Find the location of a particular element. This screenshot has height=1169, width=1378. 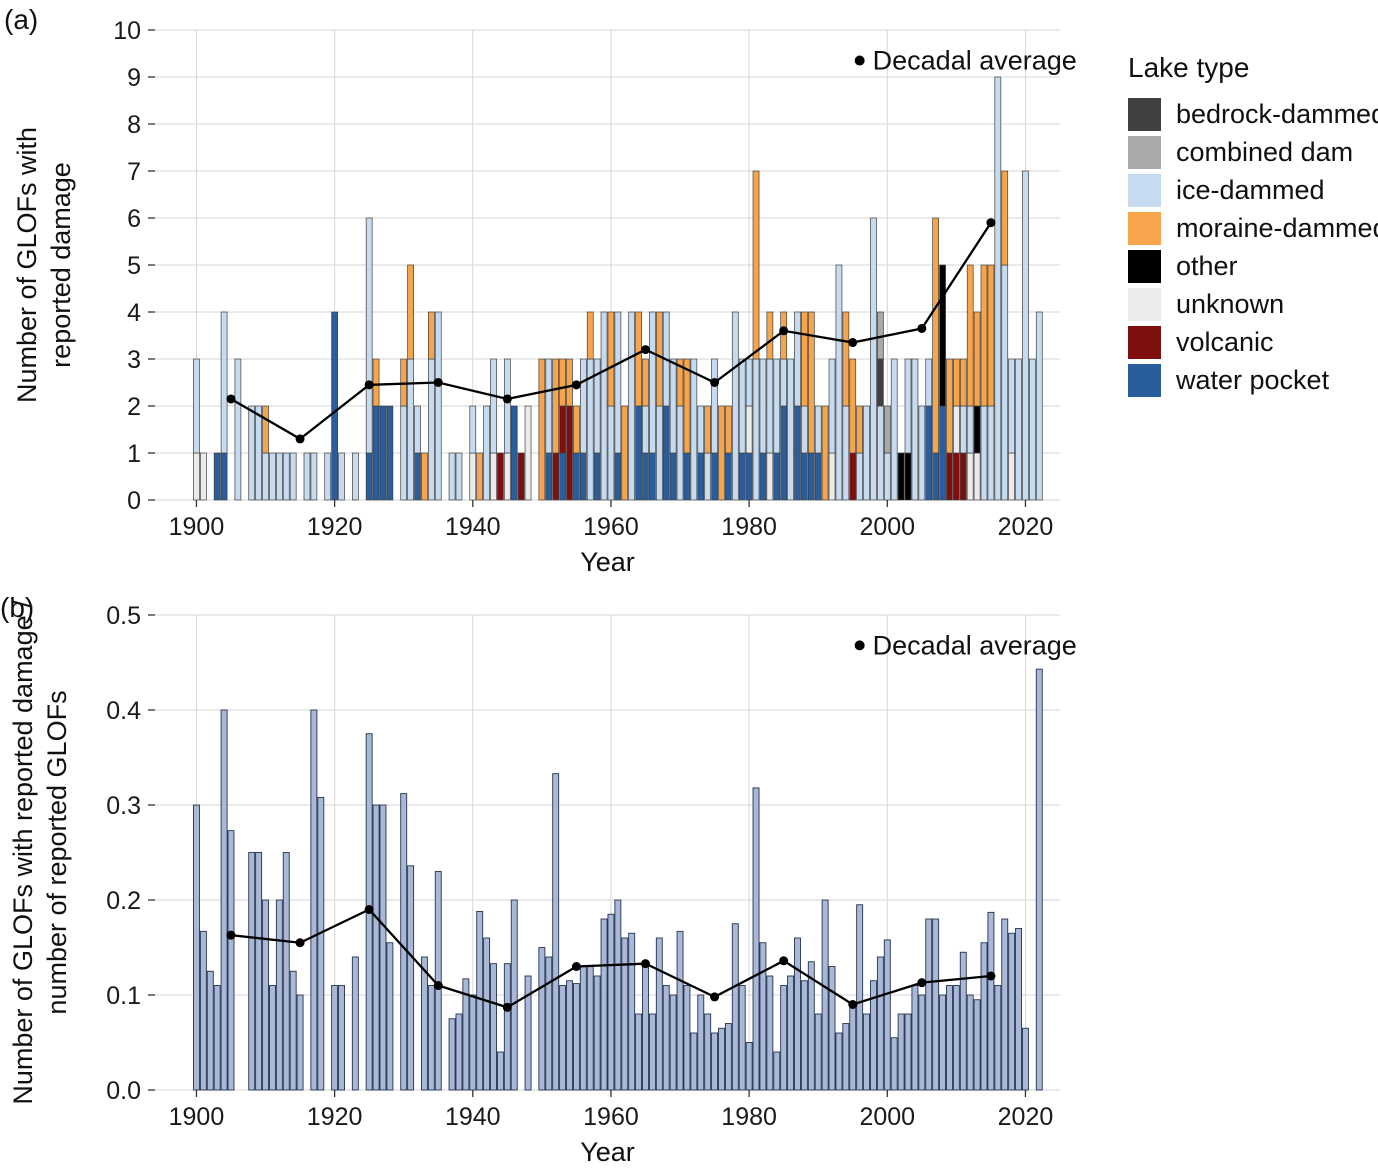

y-tick-label: 1 is located at coordinates (134, 454).